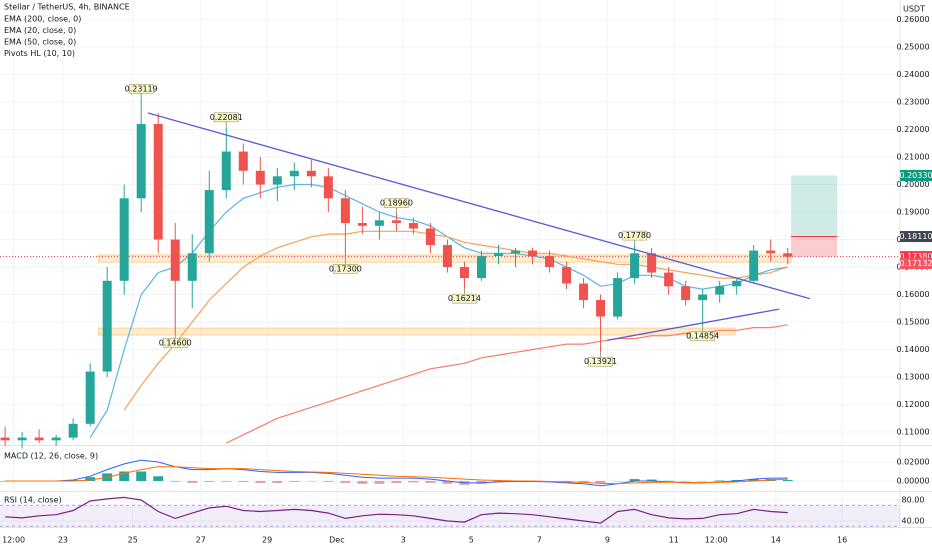 This screenshot has height=550, width=932. I want to click on y-tick-label: 0.24000, so click(912, 74).